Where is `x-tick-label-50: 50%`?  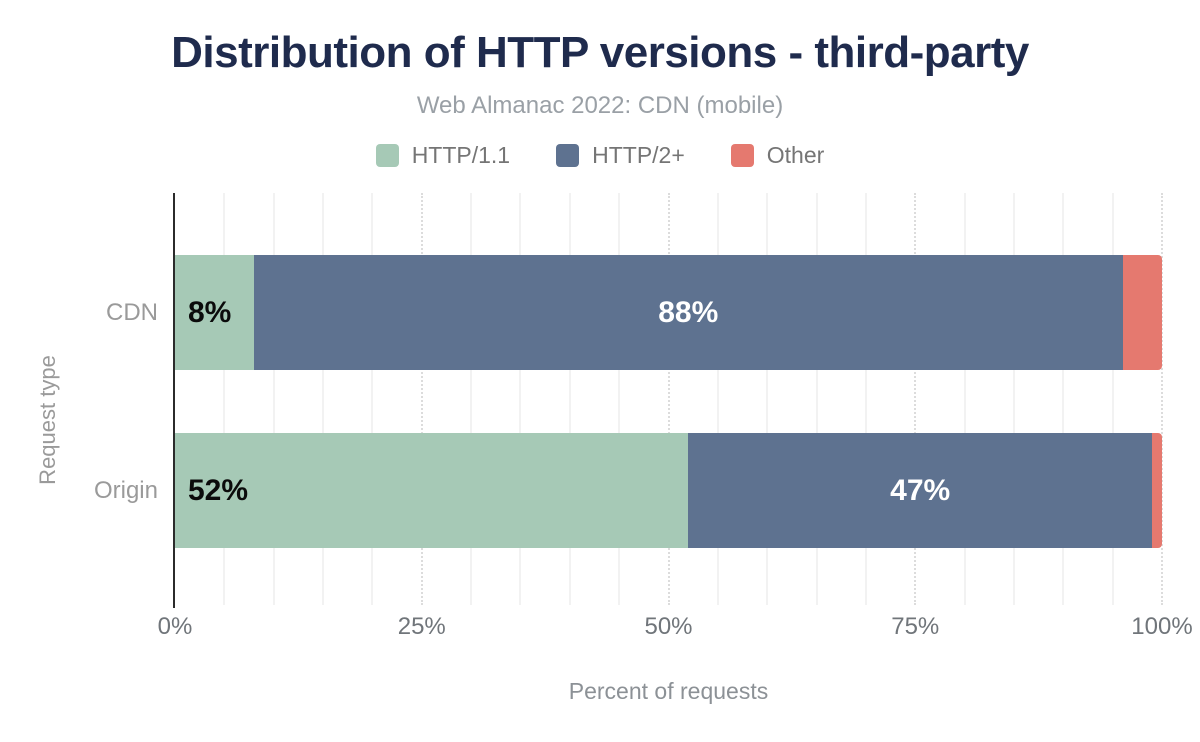
x-tick-label-50: 50% is located at coordinates (668, 626).